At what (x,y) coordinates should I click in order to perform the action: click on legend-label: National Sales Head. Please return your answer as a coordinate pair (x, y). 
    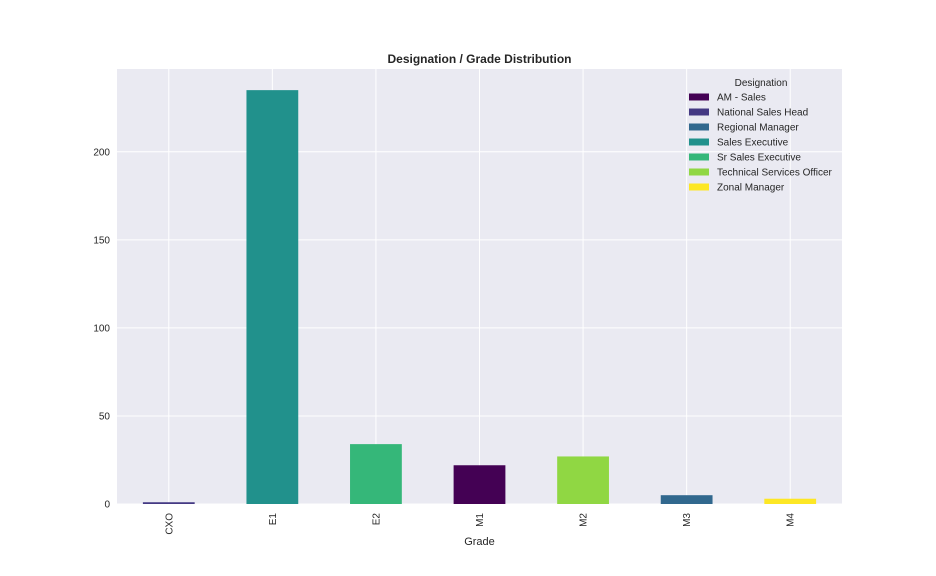
    Looking at the image, I should click on (762, 113).